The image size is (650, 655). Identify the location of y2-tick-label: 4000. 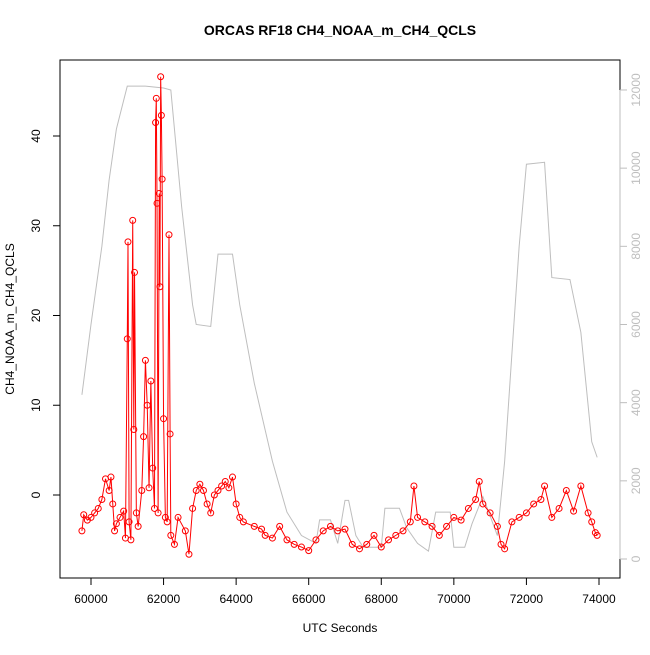
(636, 402).